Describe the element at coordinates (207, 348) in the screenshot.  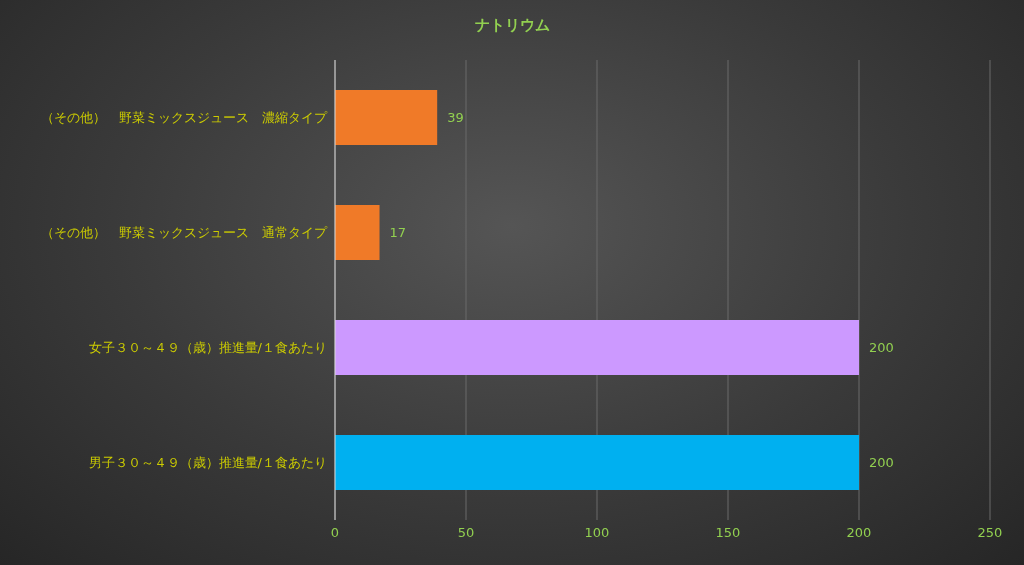
I see `y-tick-label: 女子３０～４９（歳）推進量/１食あたり` at that location.